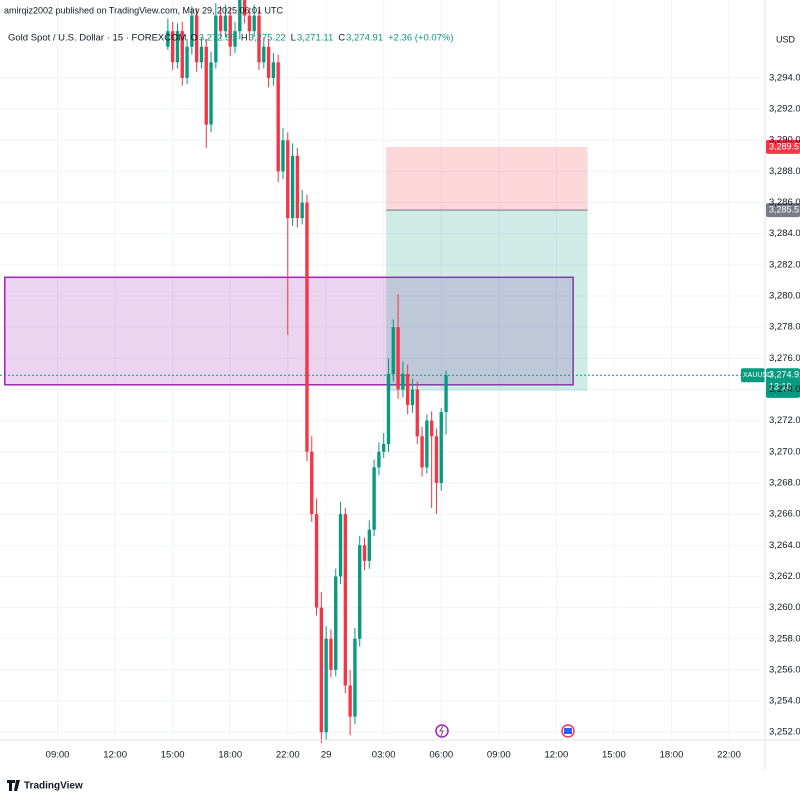  Describe the element at coordinates (315, 38) in the screenshot. I see `ohlc-value: 3,271.11` at that location.